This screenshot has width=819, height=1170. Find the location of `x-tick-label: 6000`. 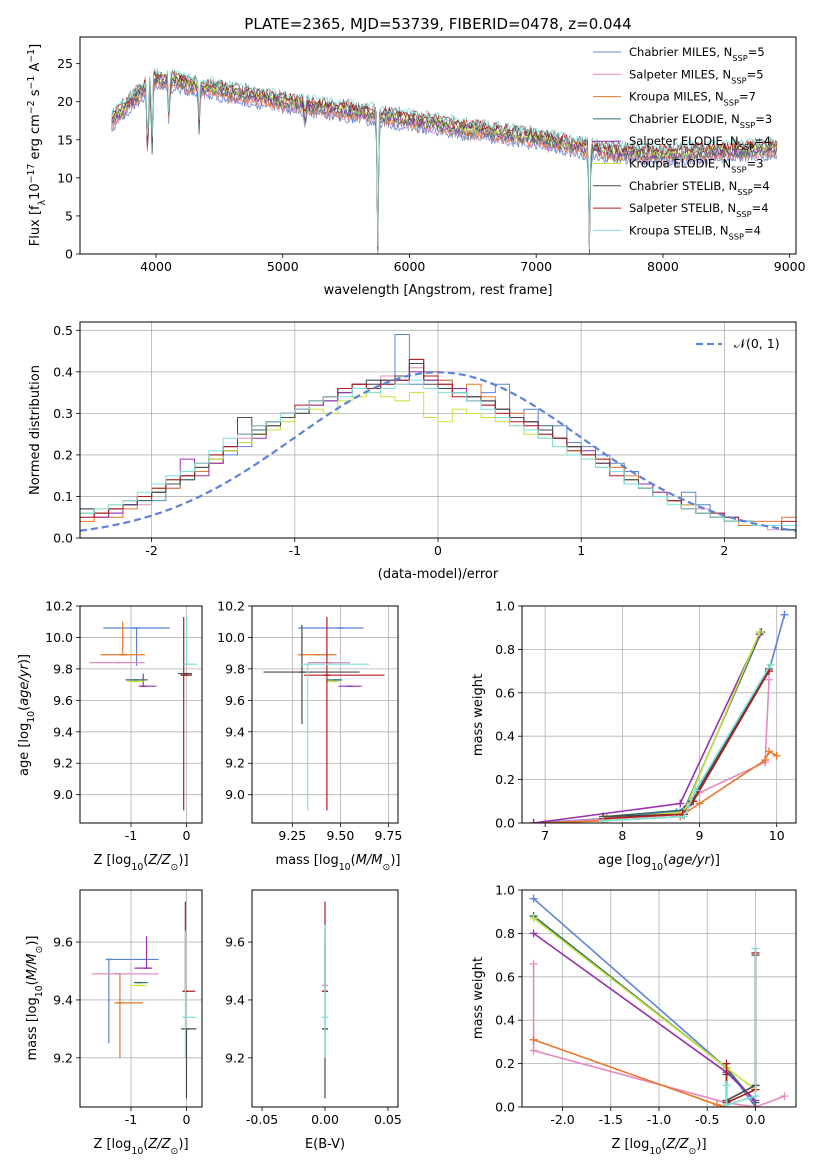

x-tick-label: 6000 is located at coordinates (410, 266).